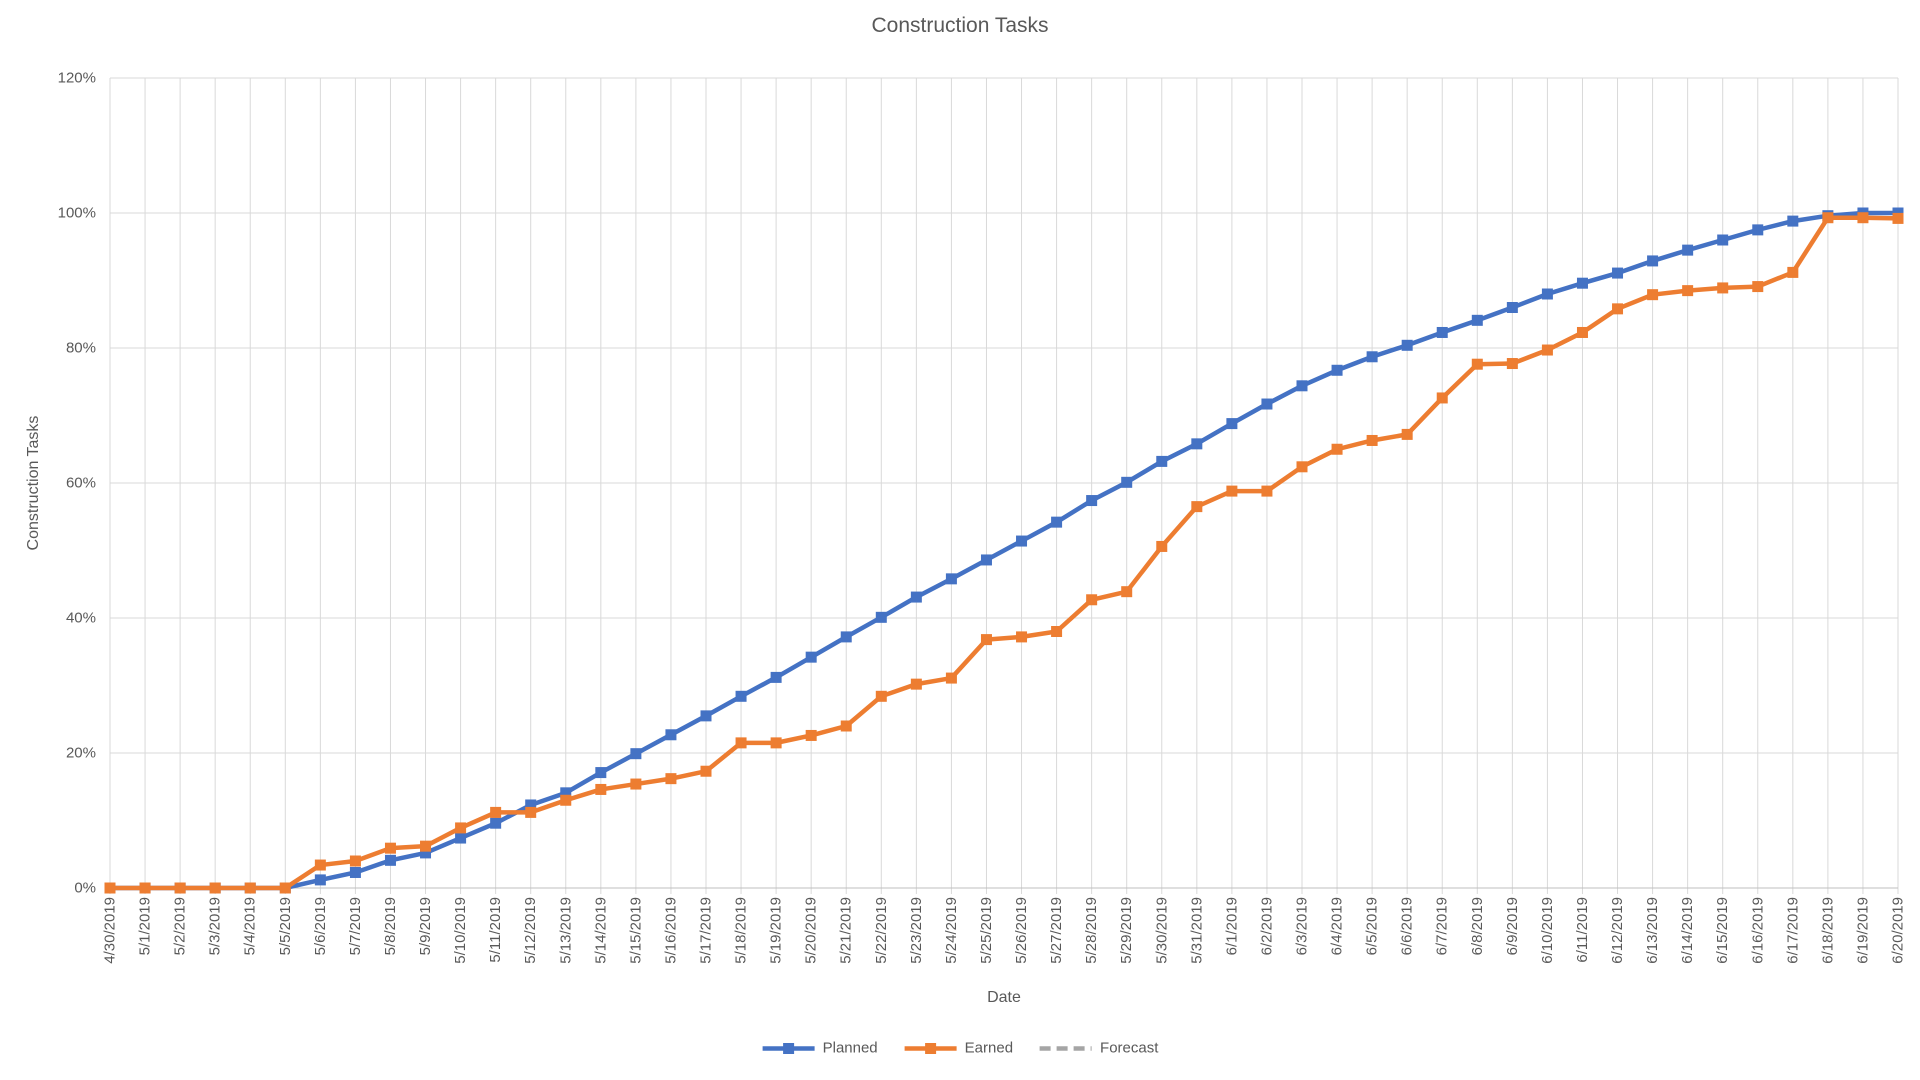  What do you see at coordinates (820, 1048) in the screenshot?
I see `legend-item-planned: Planned` at bounding box center [820, 1048].